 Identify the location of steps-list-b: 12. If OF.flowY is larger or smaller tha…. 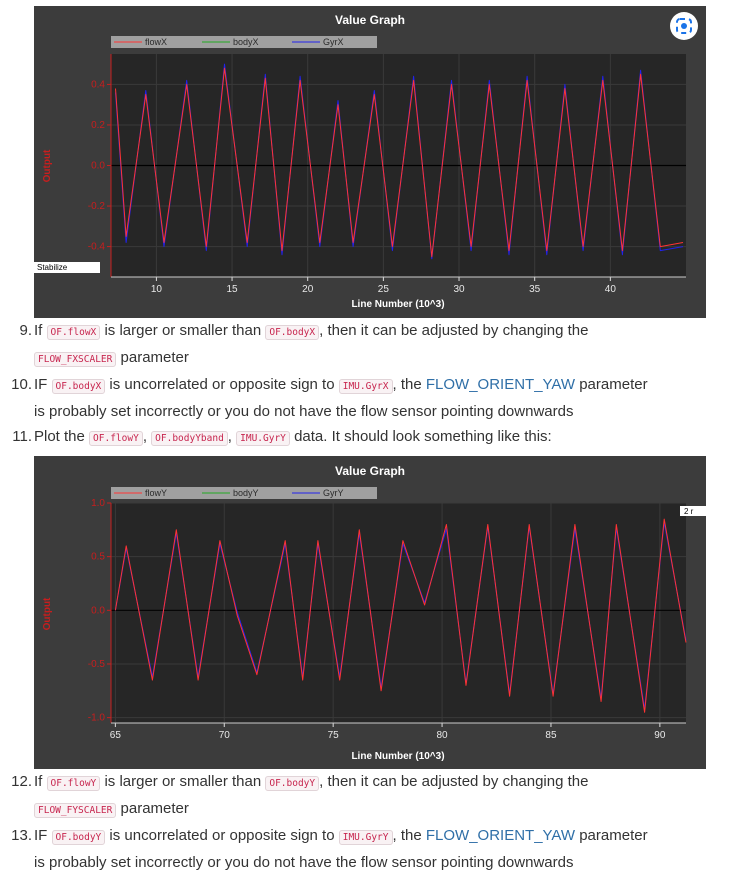
(376, 822).